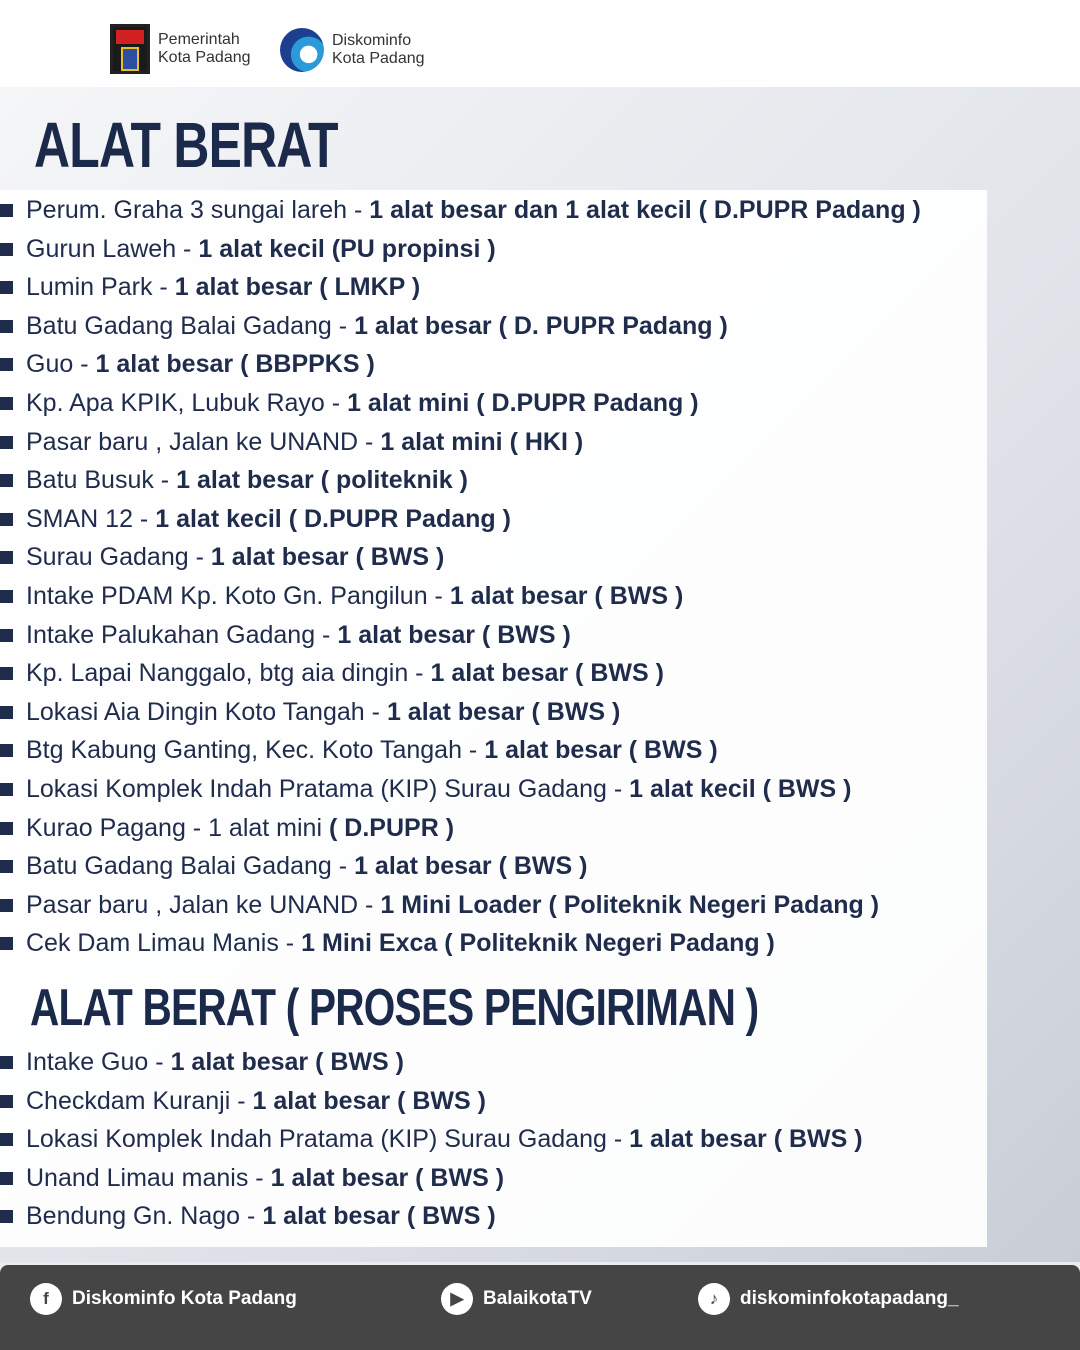  Describe the element at coordinates (297, 287) in the screenshot. I see `equipment-detail: 1 alat besar ( LMKP )` at that location.